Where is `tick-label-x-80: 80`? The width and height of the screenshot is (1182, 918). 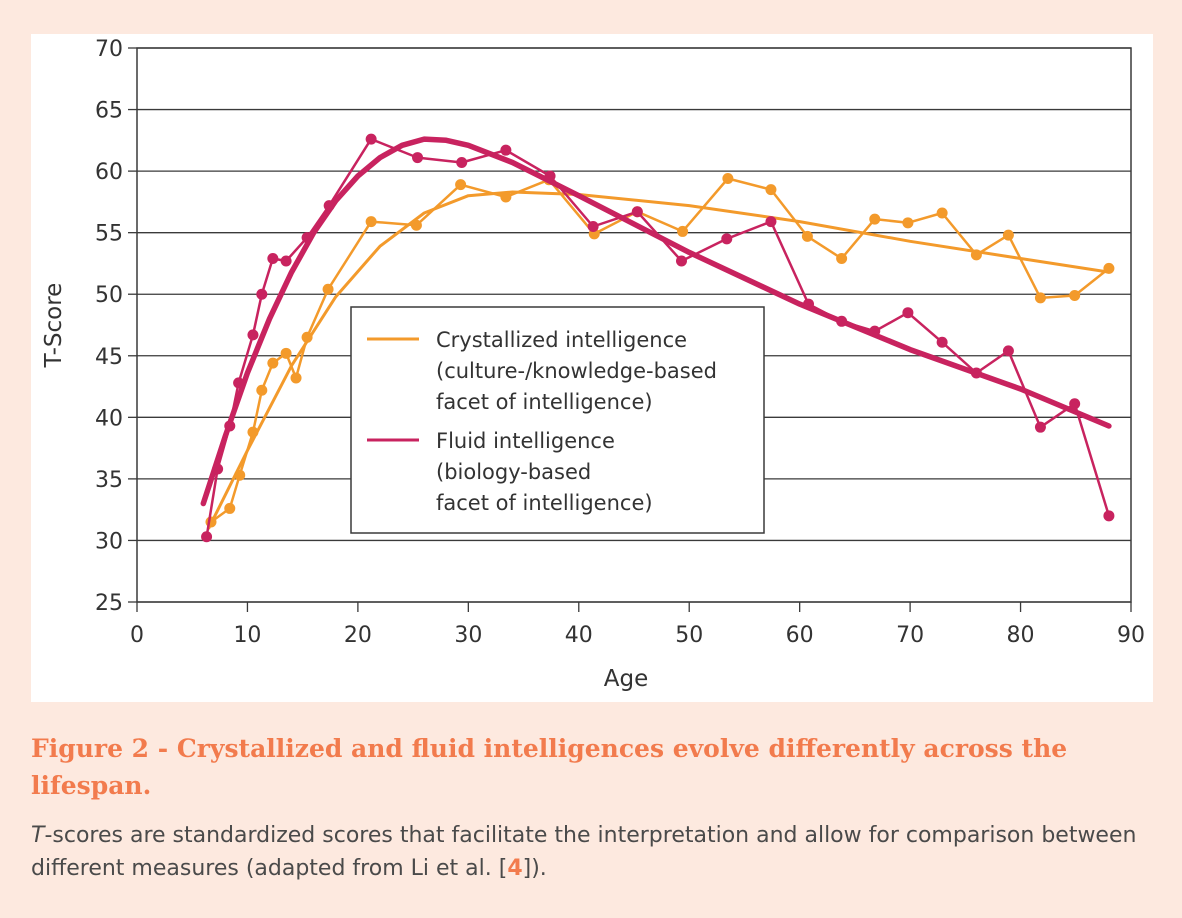
tick-label-x-80: 80 is located at coordinates (1021, 635).